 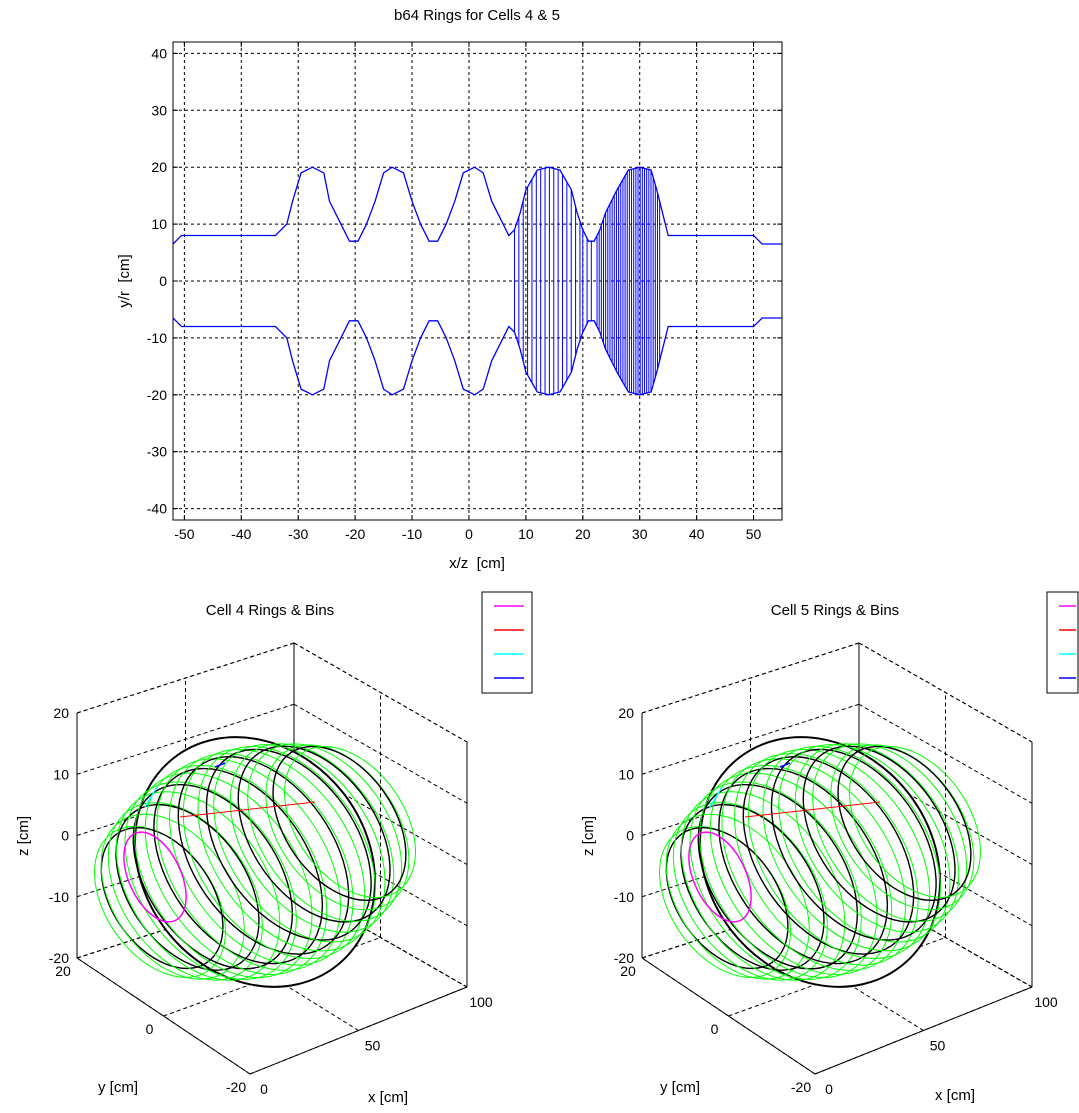 I want to click on x-tick-label: 10, so click(x=526, y=534).